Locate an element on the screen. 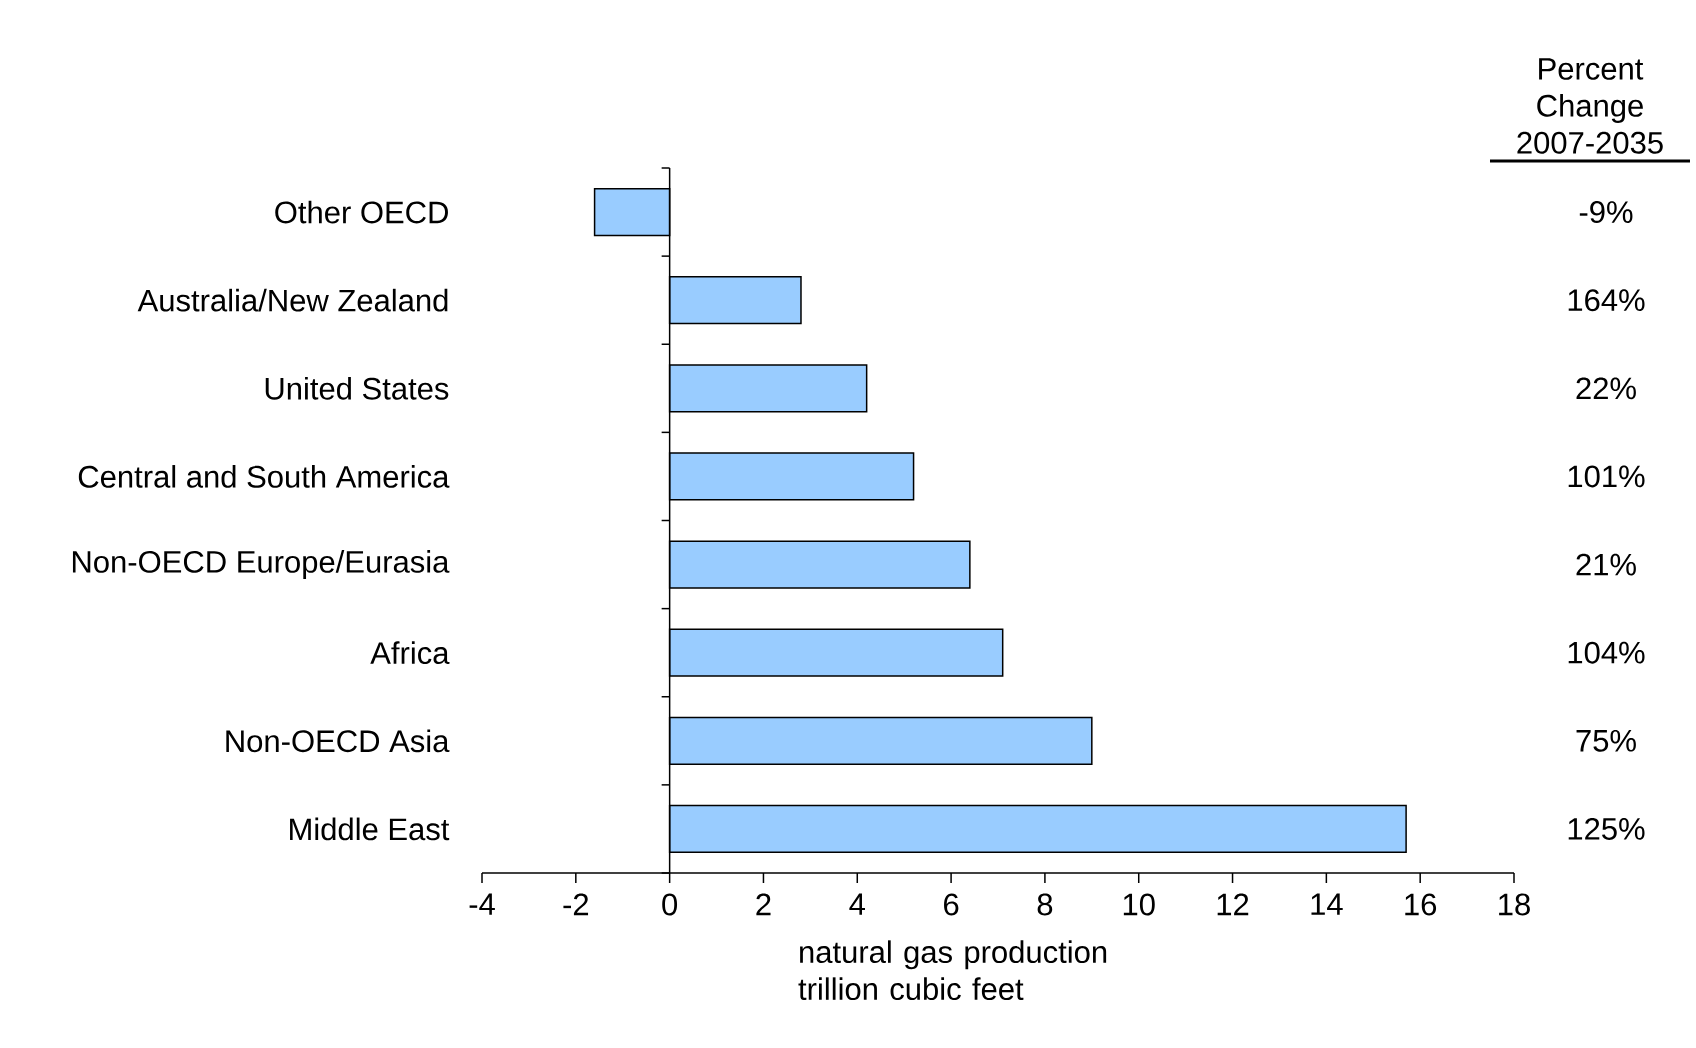  y-tick-label: Other OECD is located at coordinates (361, 212).